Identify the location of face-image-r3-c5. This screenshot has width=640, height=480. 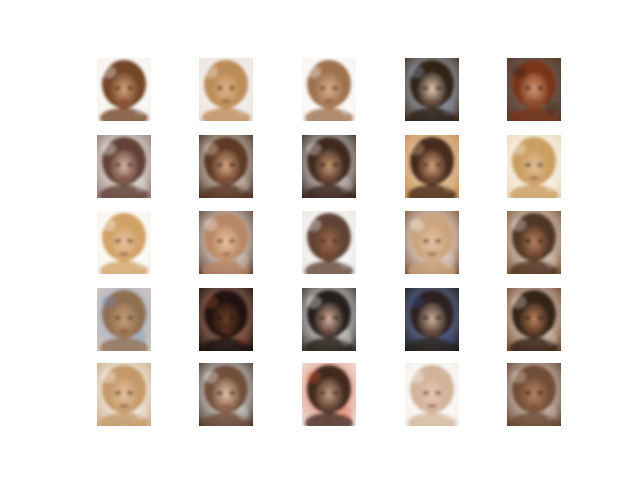
(534, 242).